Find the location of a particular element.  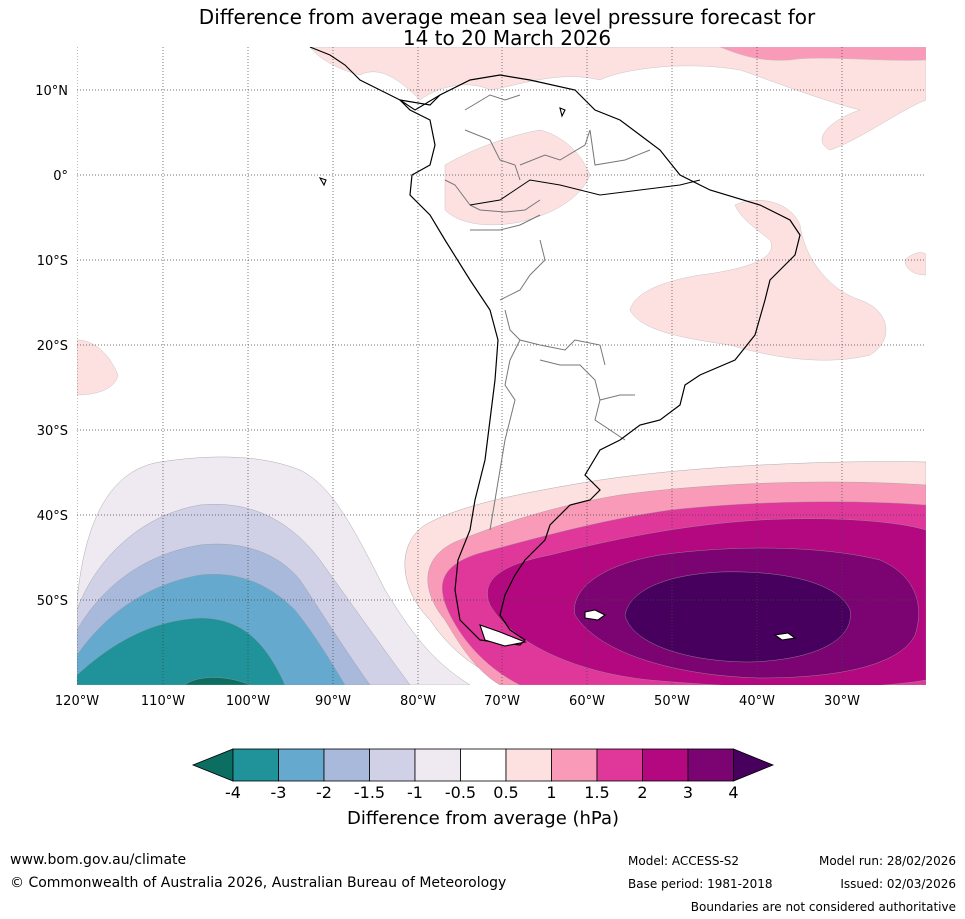

colorbar-tick-label: 2 is located at coordinates (642, 792).